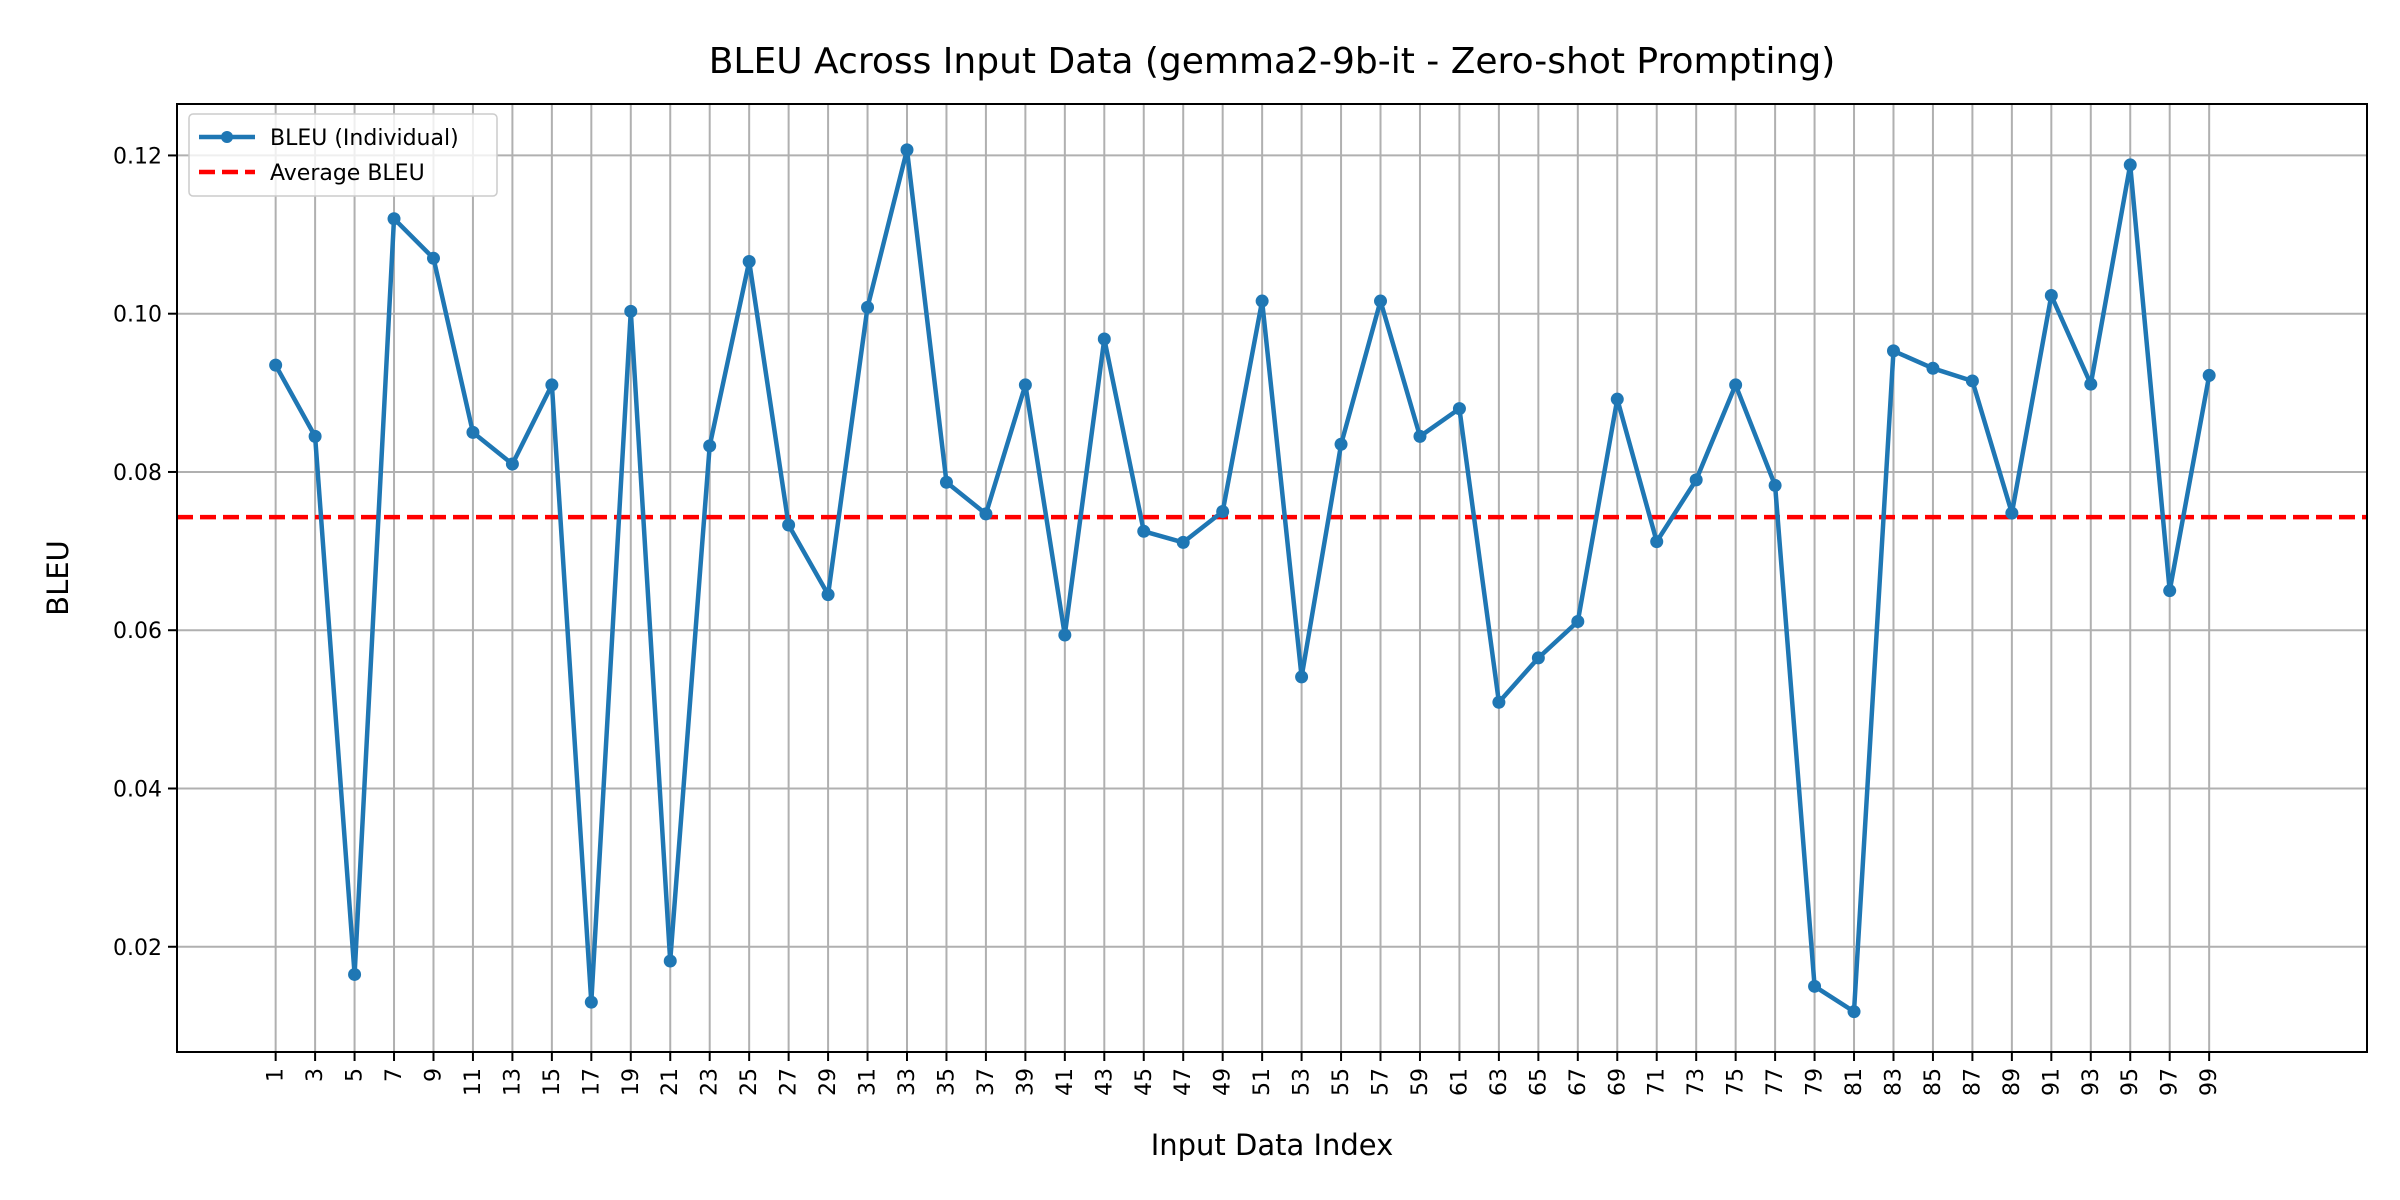  Describe the element at coordinates (137, 948) in the screenshot. I see `y-tick-label: 0.02` at that location.